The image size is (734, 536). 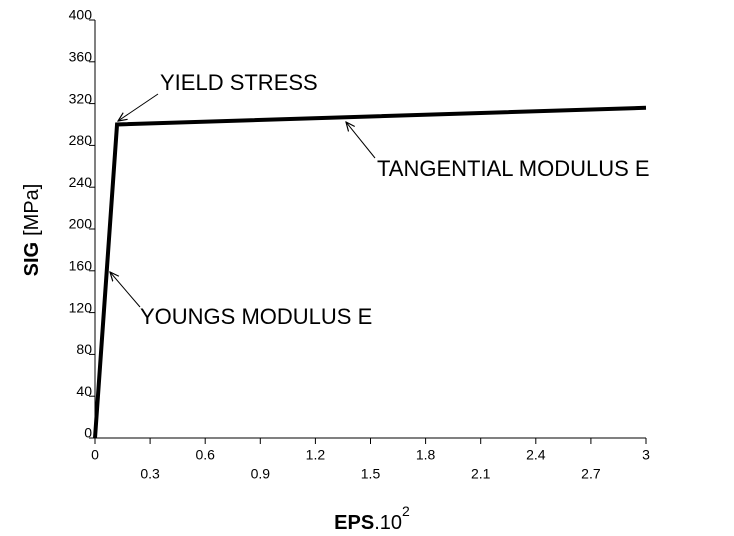 I want to click on x-axis-label: EPS.102, so click(x=372, y=519).